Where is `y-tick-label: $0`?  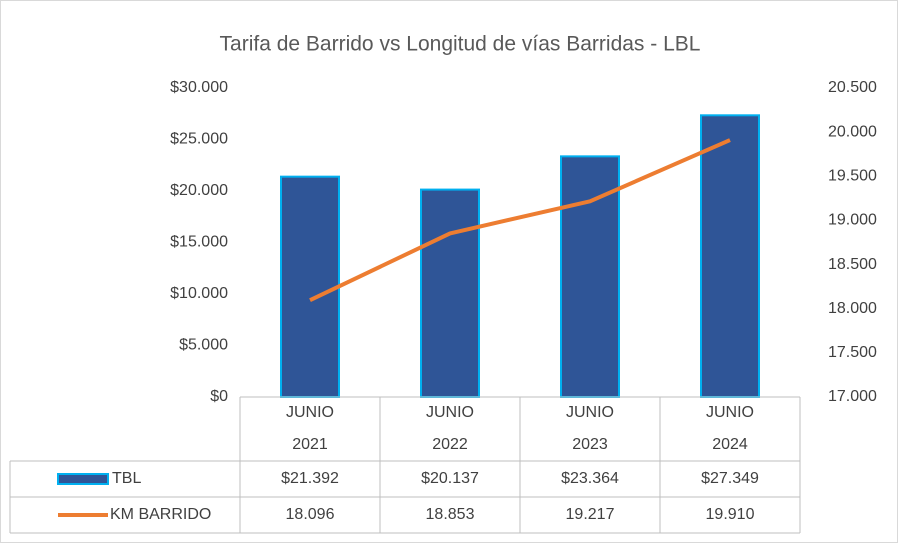 y-tick-label: $0 is located at coordinates (219, 396).